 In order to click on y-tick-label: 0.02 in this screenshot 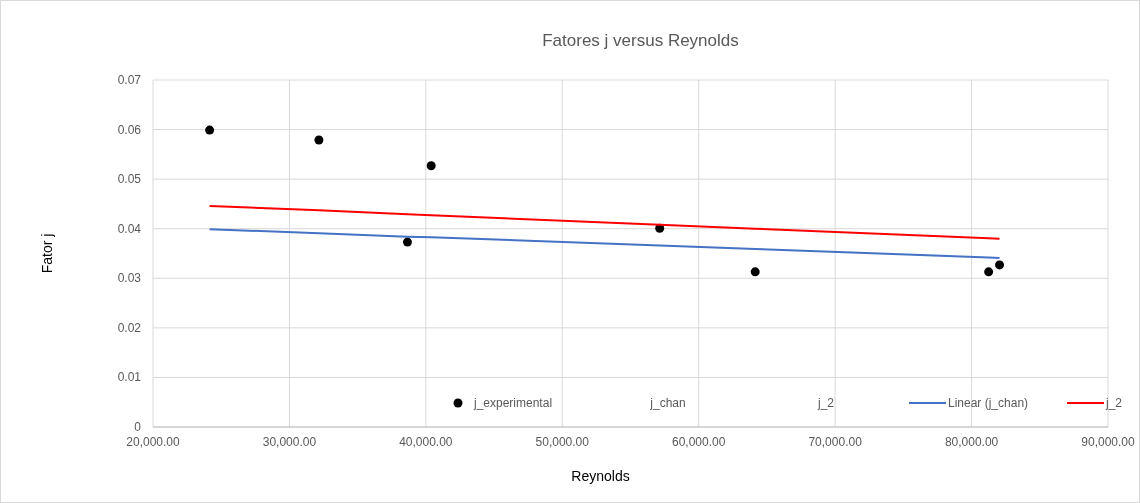, I will do `click(129, 327)`.